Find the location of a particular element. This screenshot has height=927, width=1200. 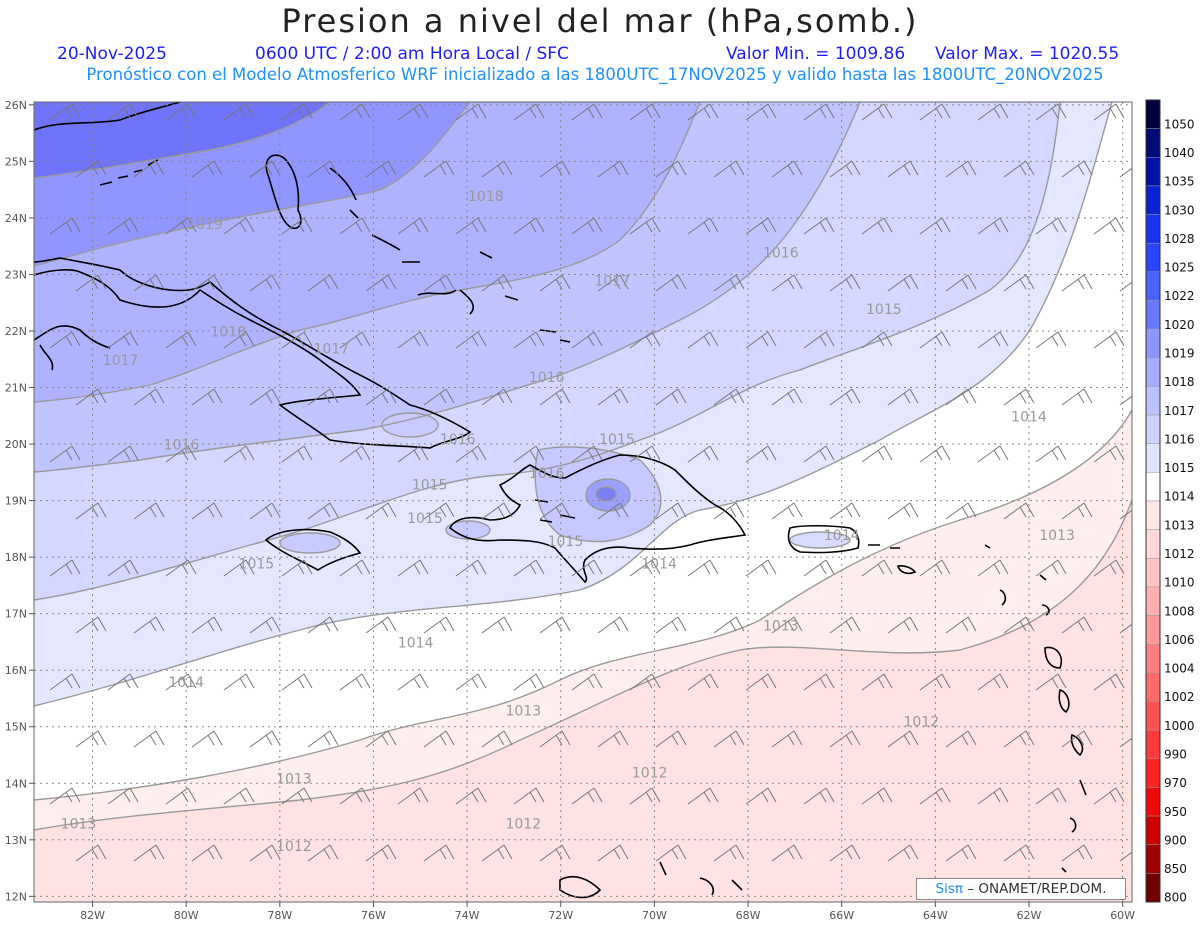

tick-label-lon: 64W is located at coordinates (935, 915).